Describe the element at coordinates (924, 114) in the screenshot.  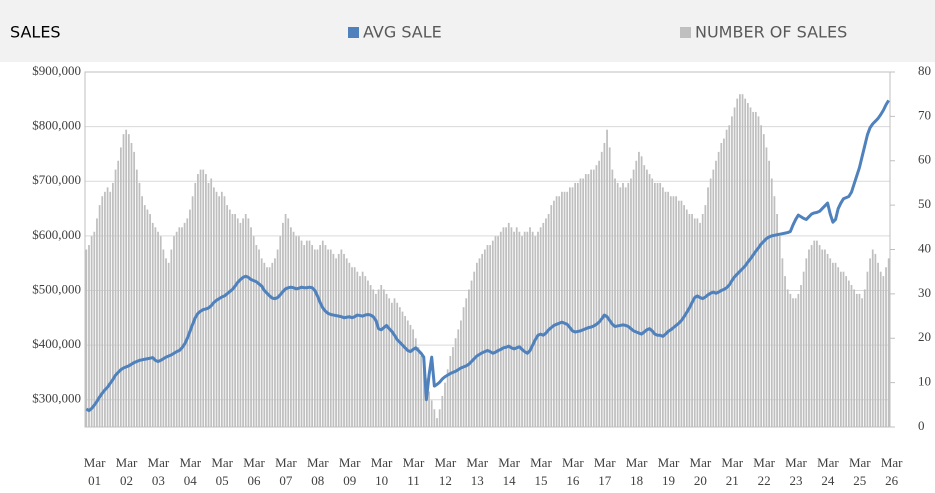
I see `y2-tick-label: 70` at that location.